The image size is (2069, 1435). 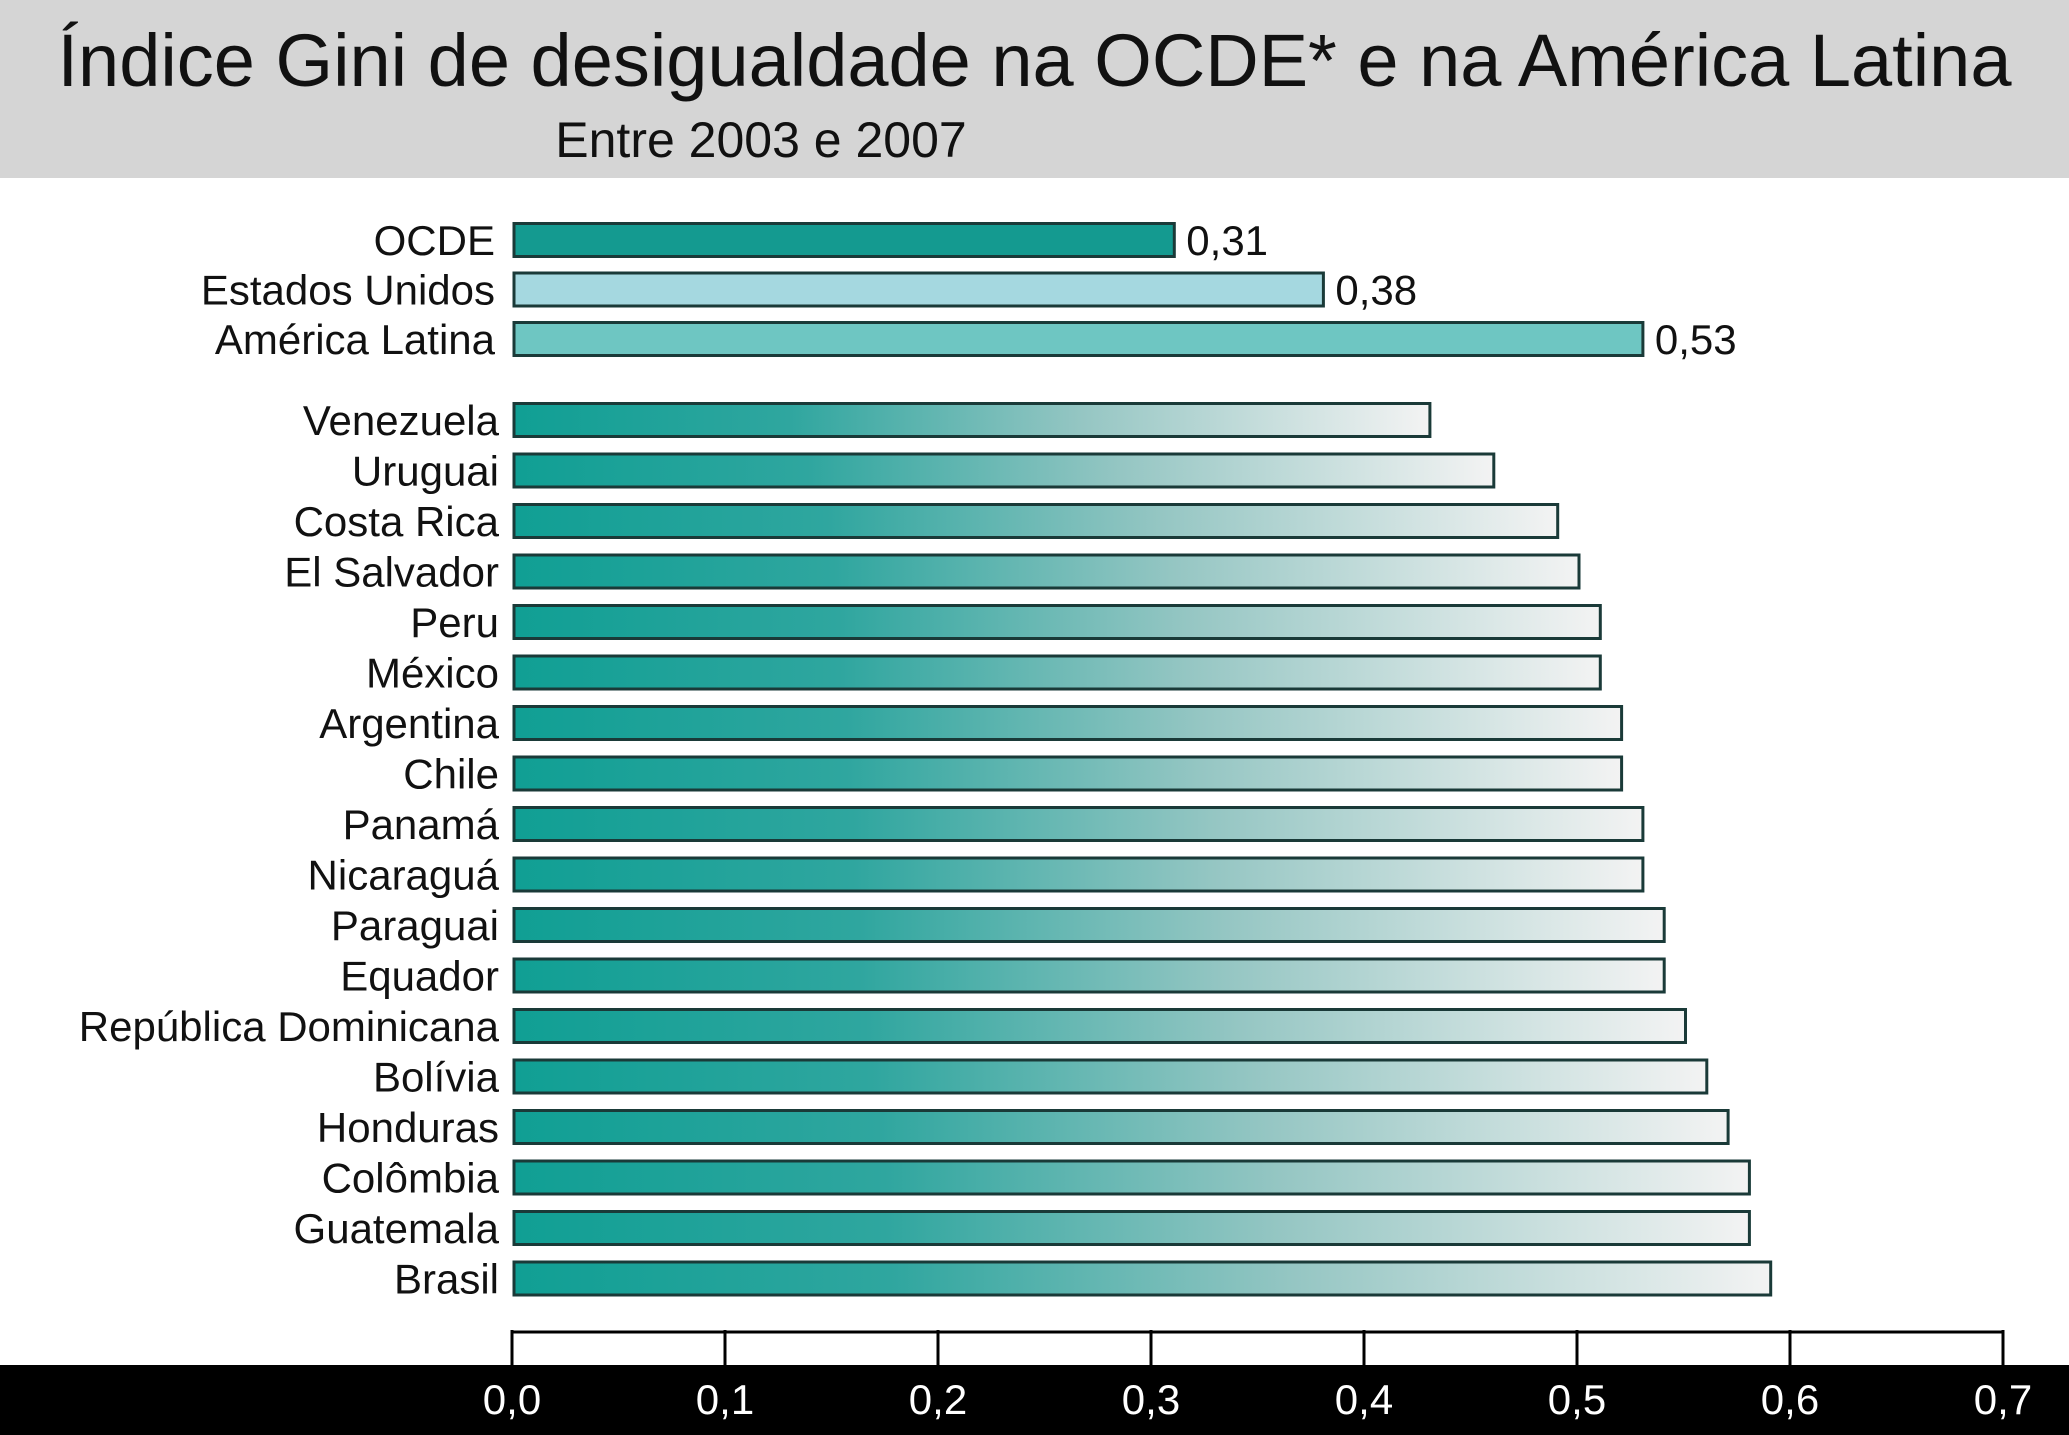 I want to click on axis-band, so click(x=1034, y=1400).